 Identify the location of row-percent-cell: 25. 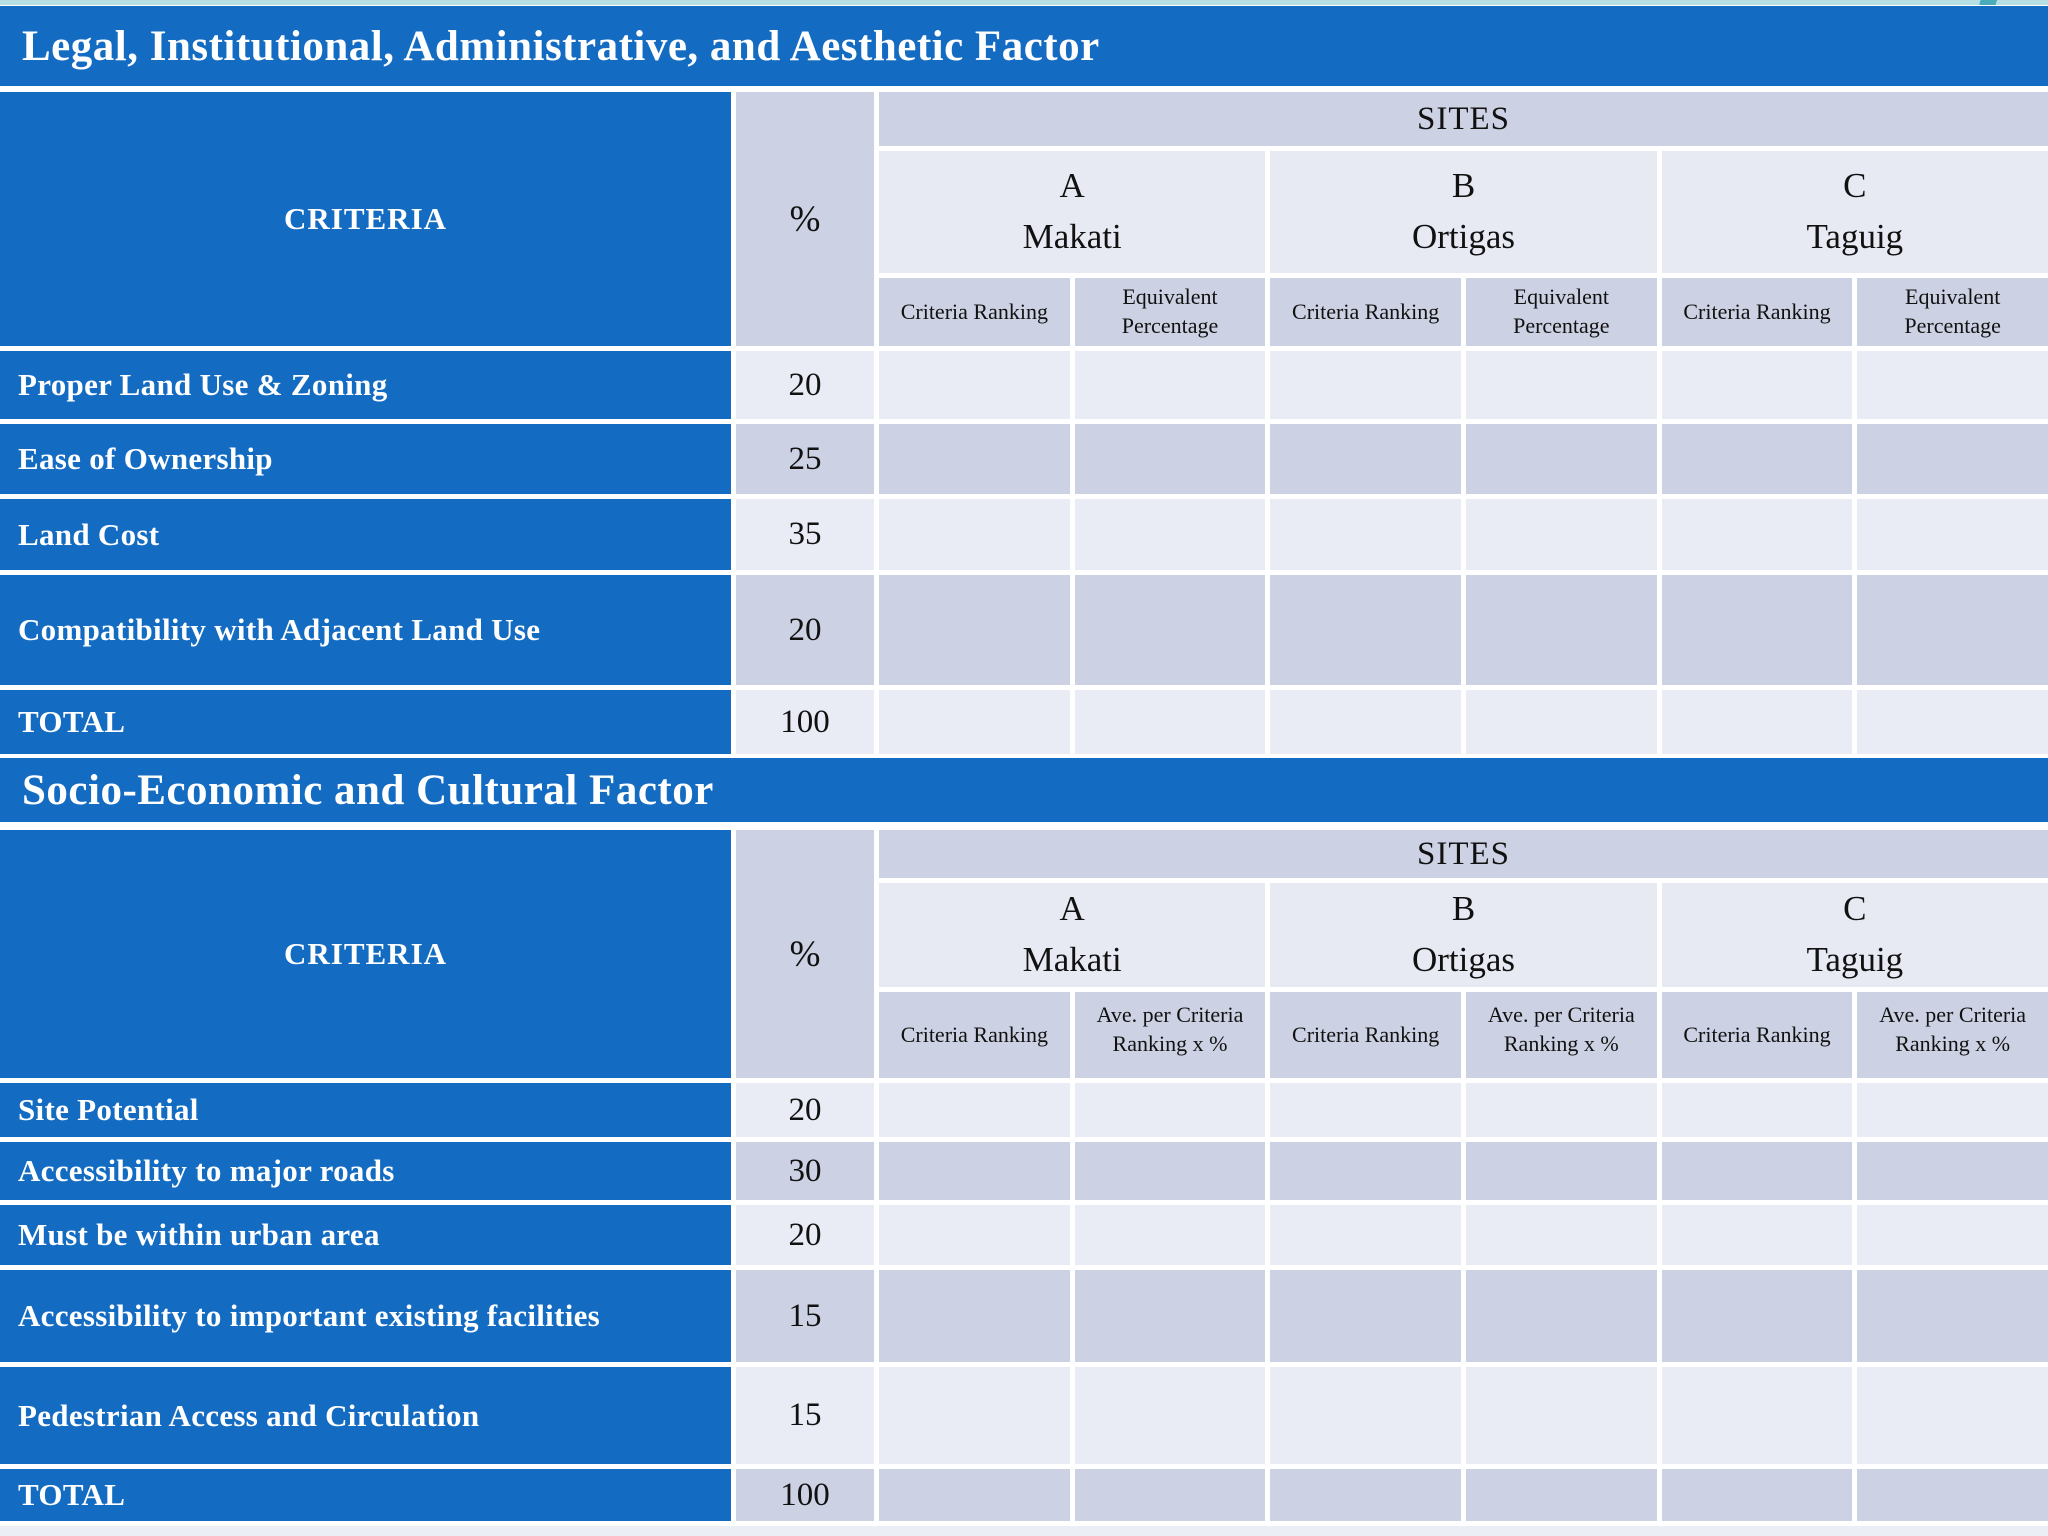
(805, 459).